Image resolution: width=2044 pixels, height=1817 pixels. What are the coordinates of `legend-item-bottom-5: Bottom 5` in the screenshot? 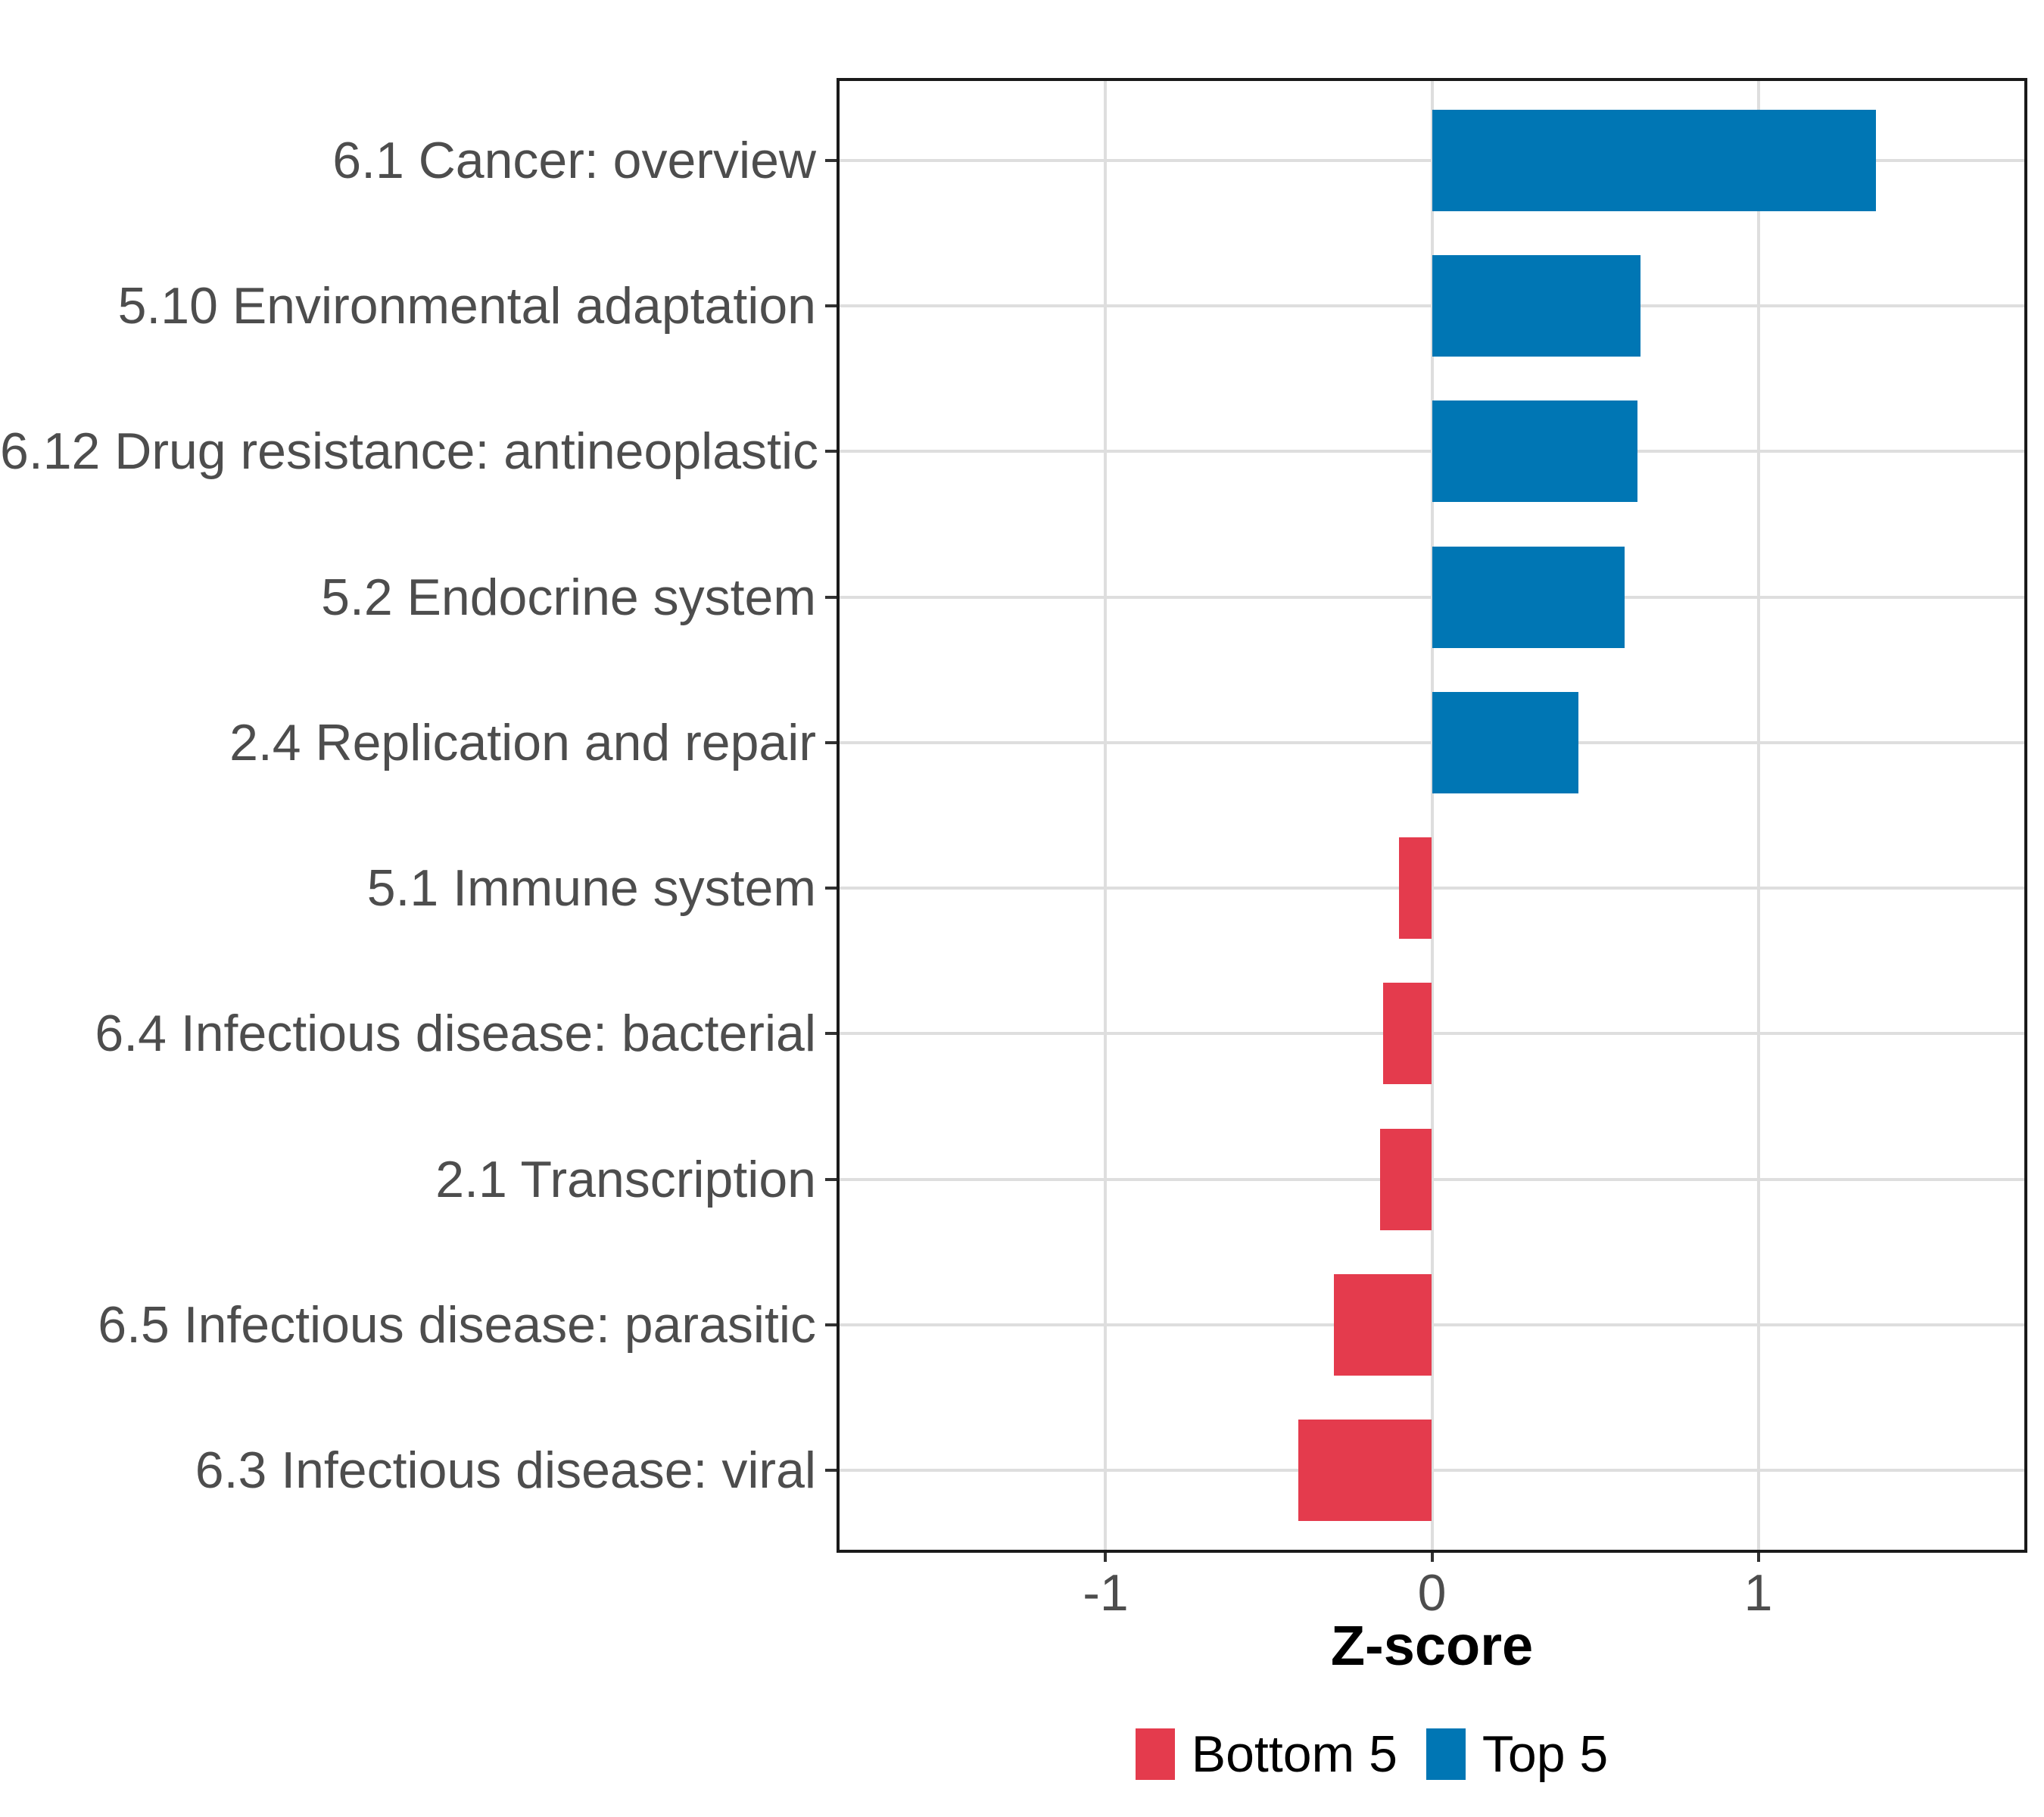 It's located at (1266, 1754).